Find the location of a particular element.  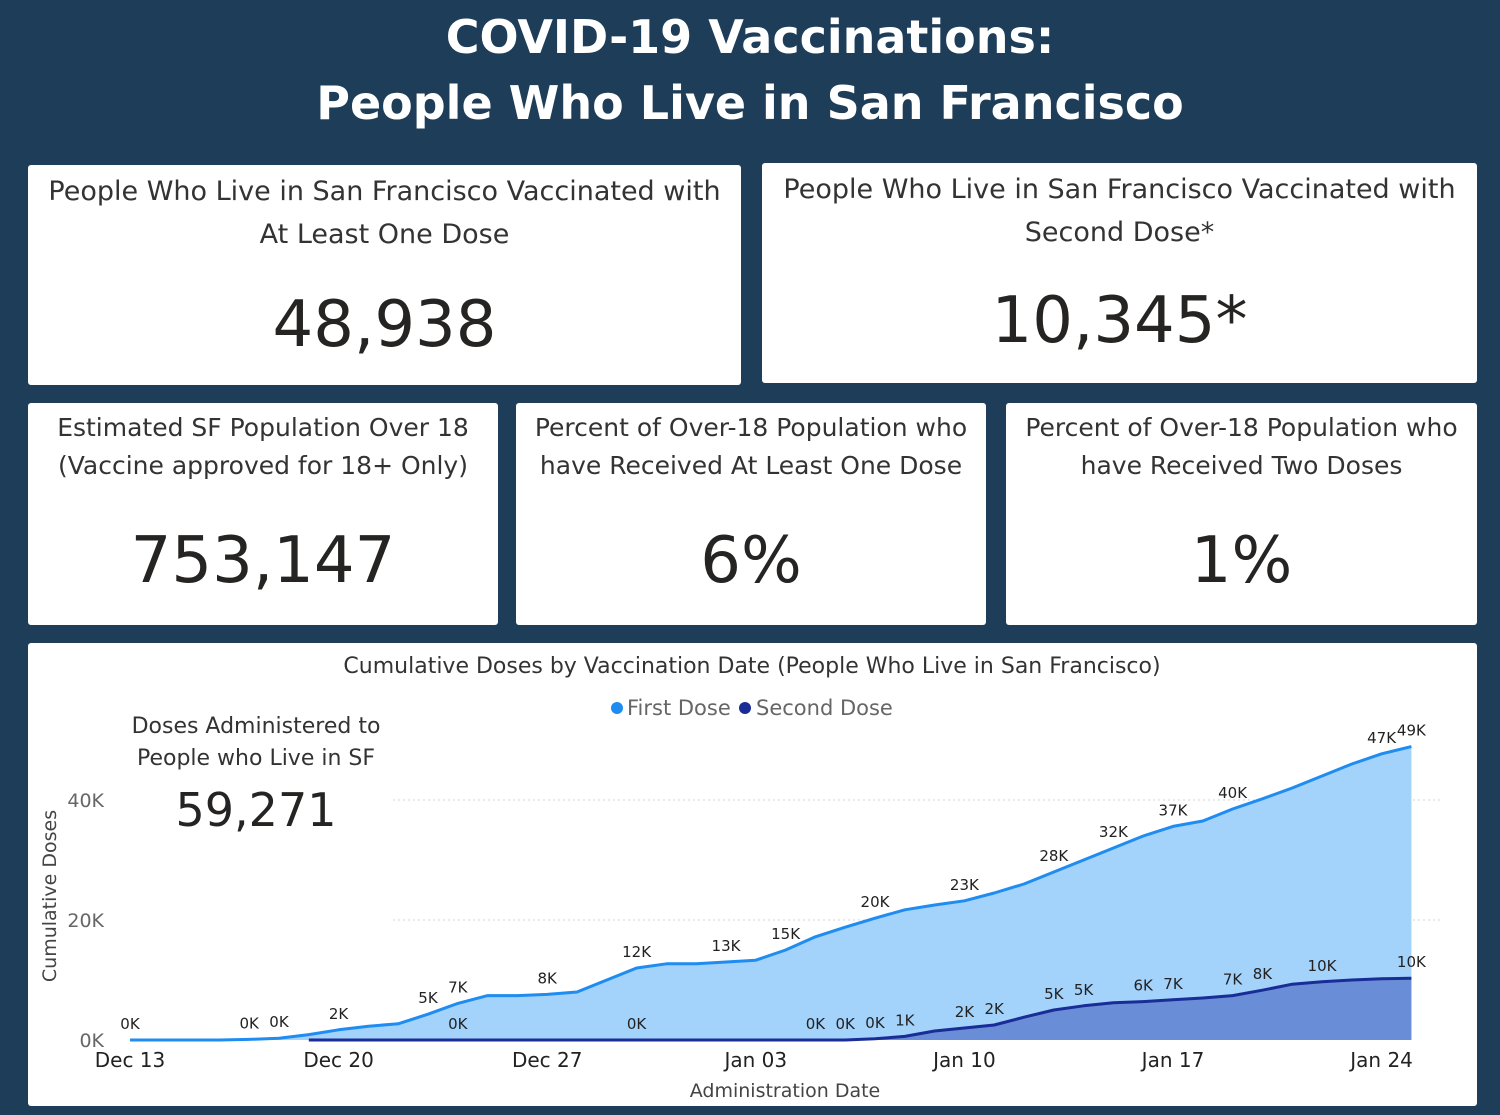

second-dose-data-label: 8K is located at coordinates (1263, 974).